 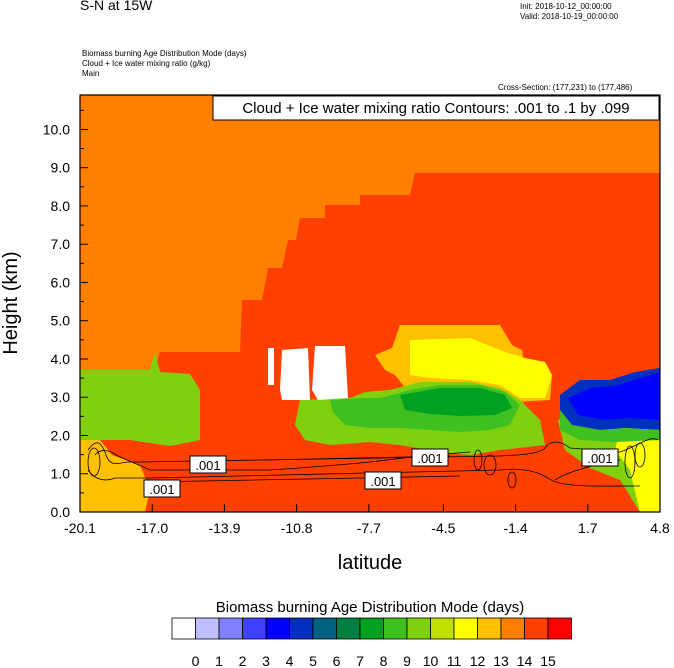 What do you see at coordinates (637, 468) in the screenshot?
I see `region-north-yellow` at bounding box center [637, 468].